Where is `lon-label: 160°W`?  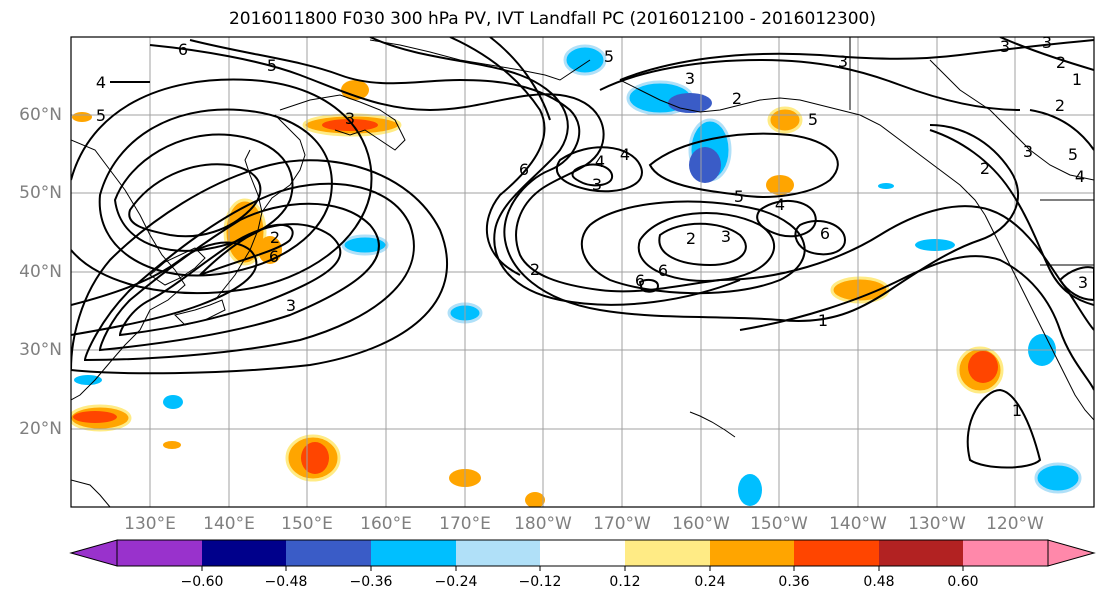 lon-label: 160°W is located at coordinates (701, 524).